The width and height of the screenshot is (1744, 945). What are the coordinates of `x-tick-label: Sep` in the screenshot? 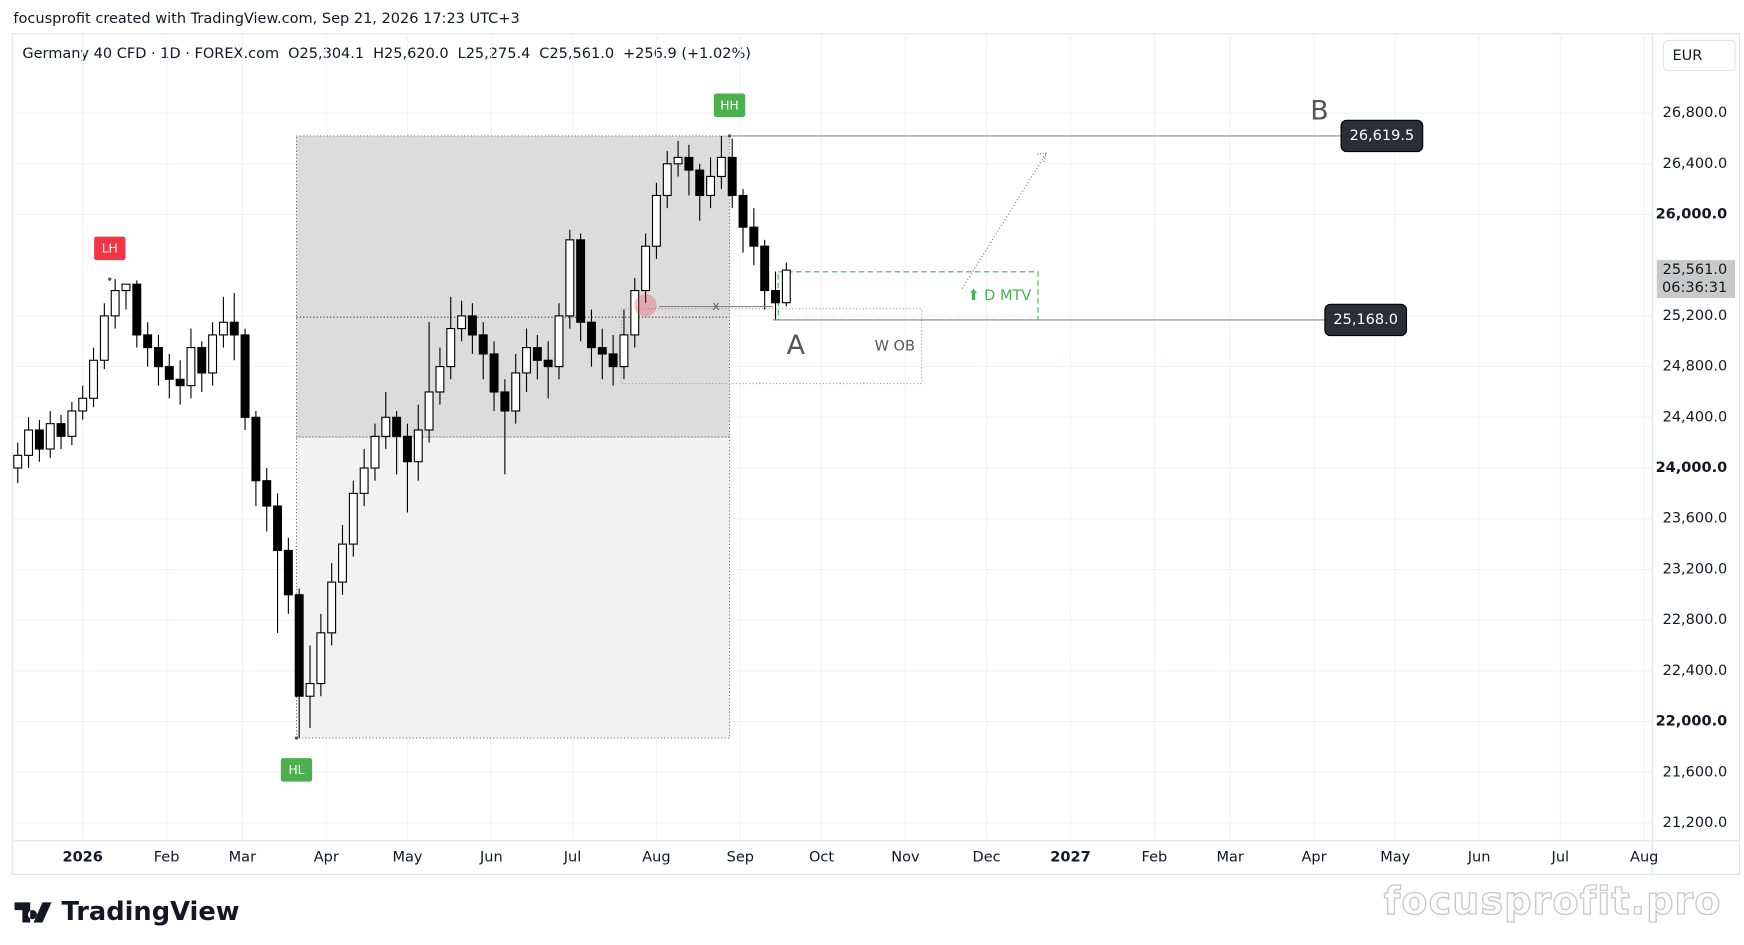 It's located at (740, 858).